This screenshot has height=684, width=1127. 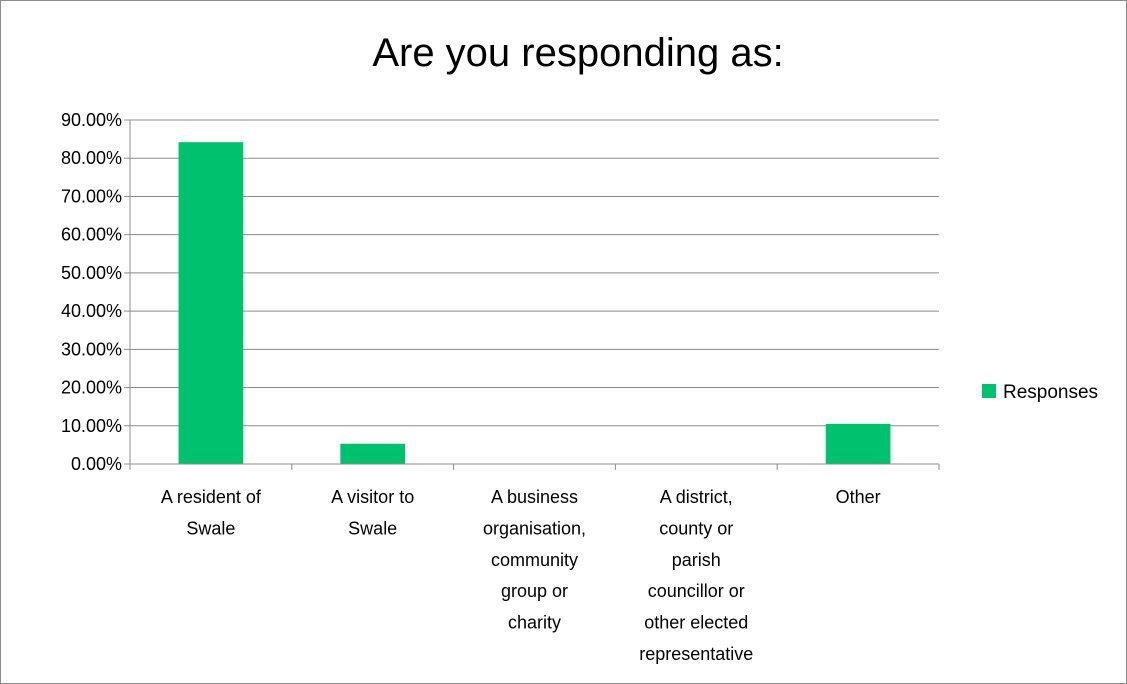 I want to click on x-category-label: A visitor to Swale, so click(x=372, y=512).